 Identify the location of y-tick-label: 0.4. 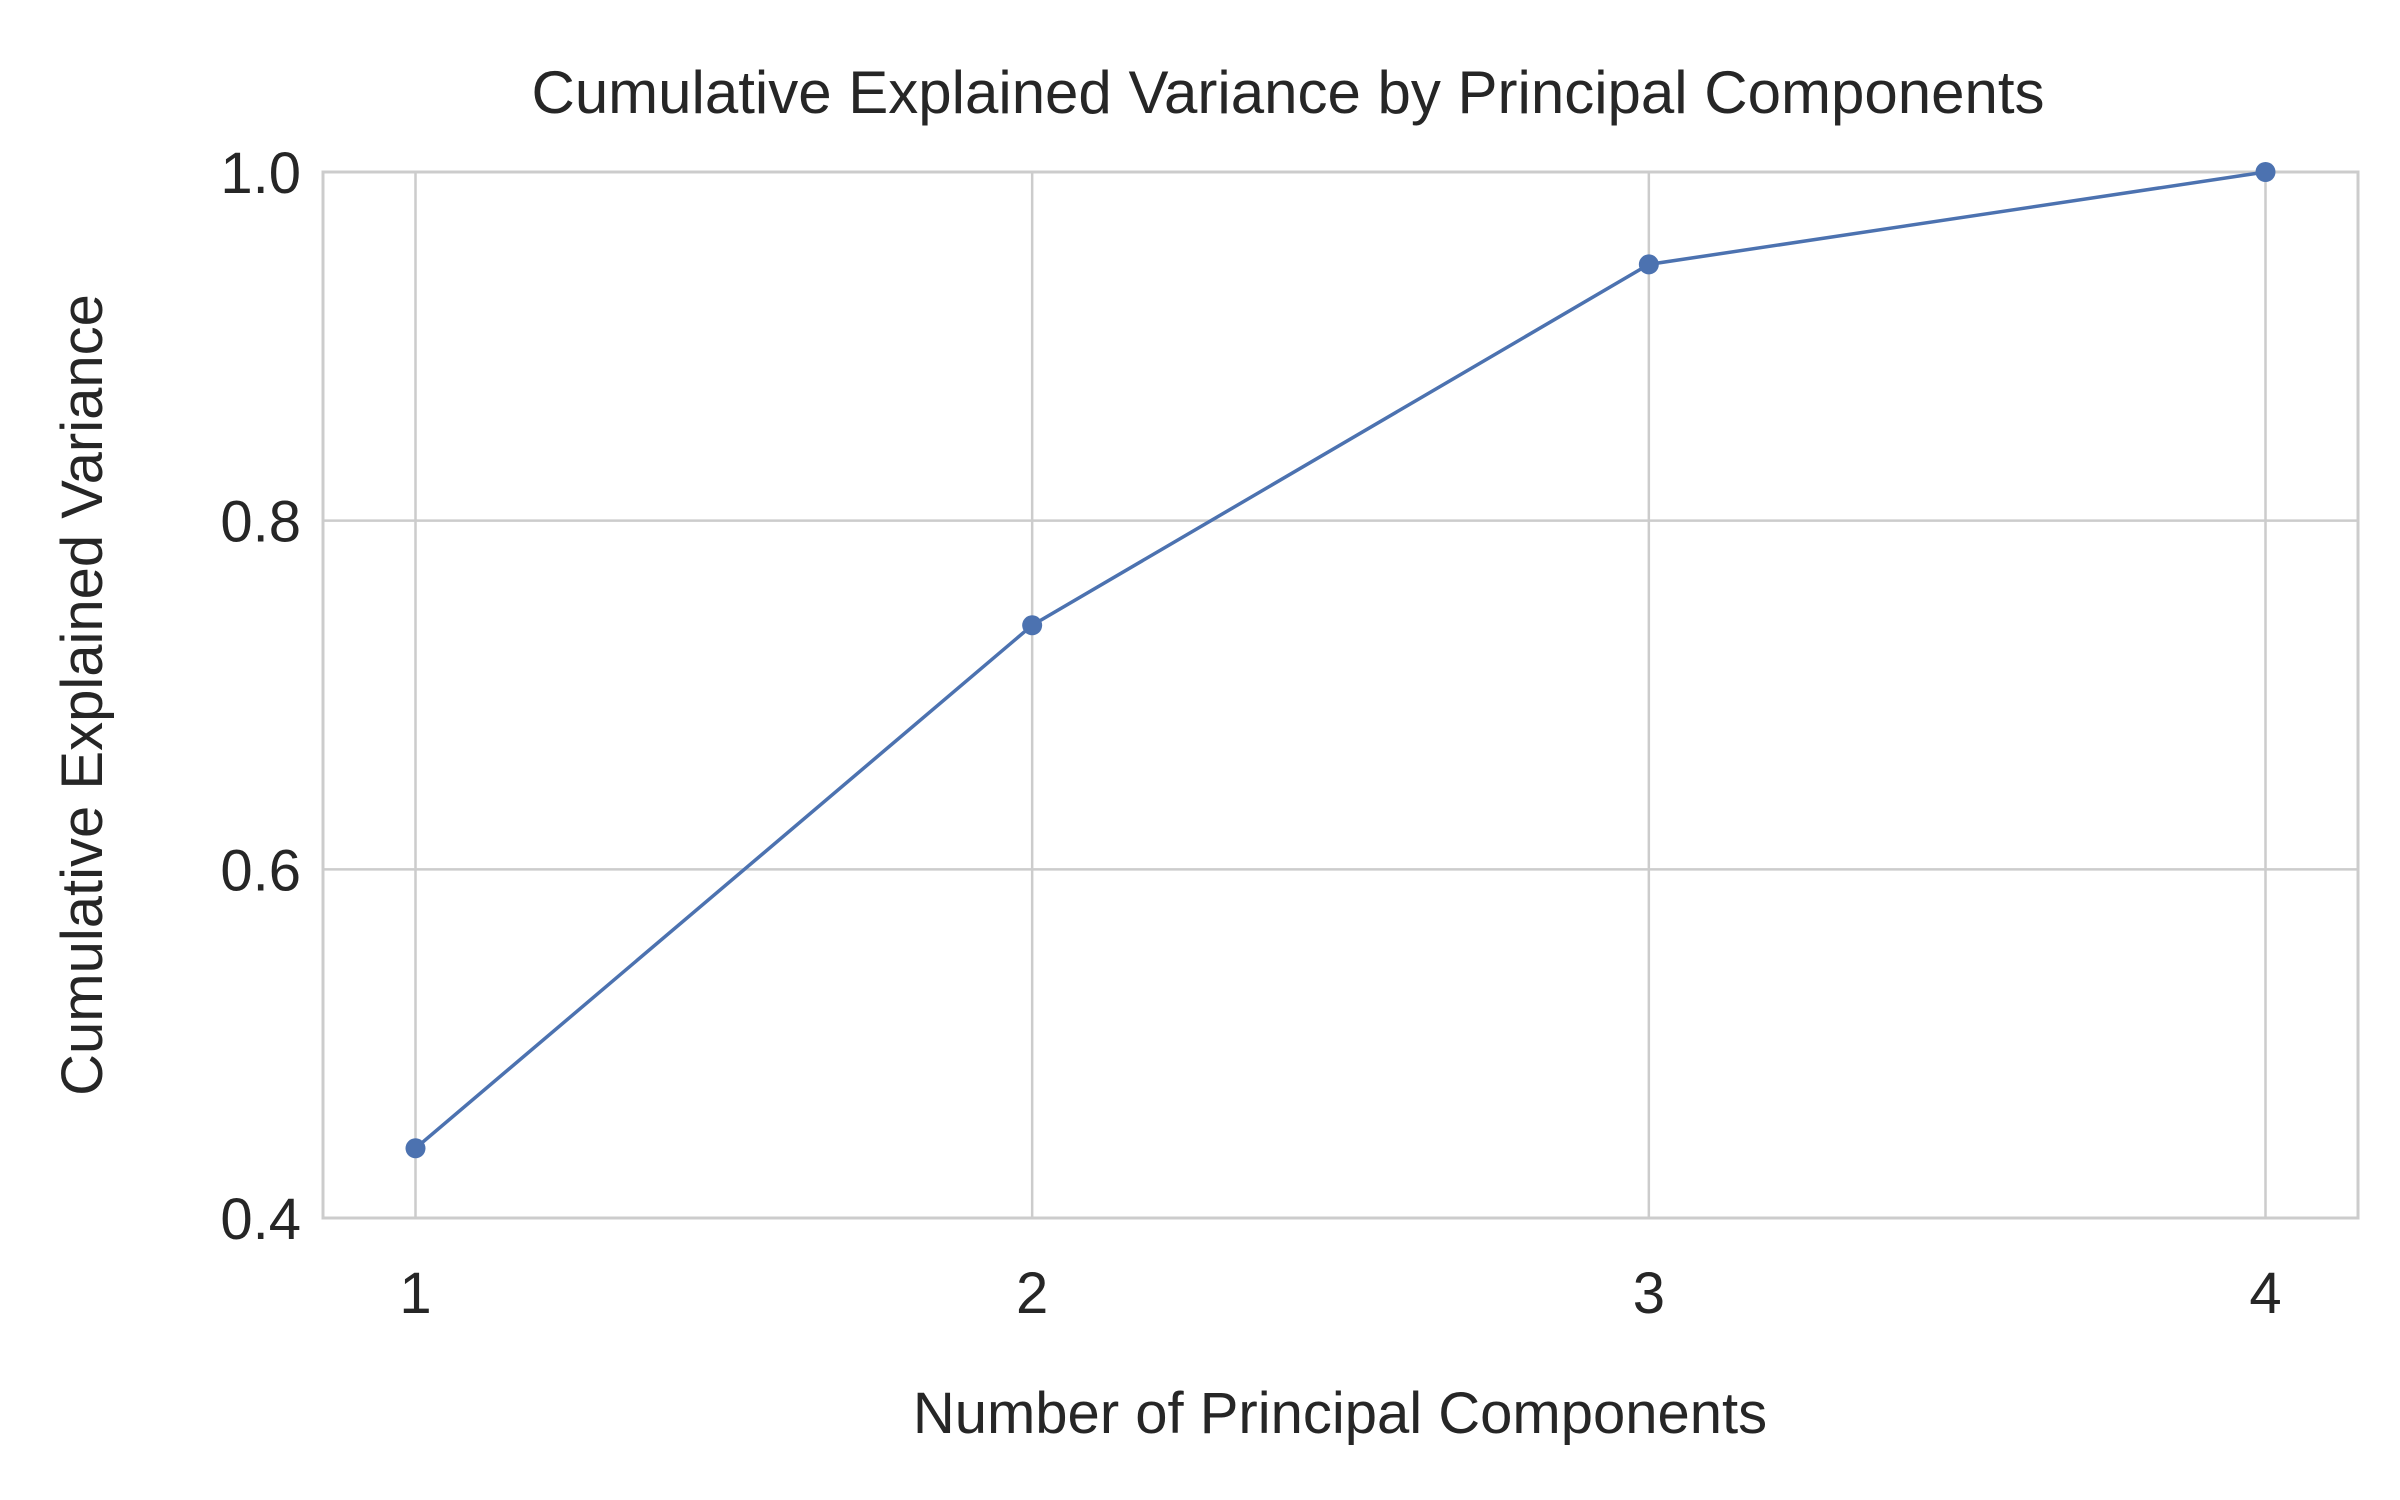
(260, 1219).